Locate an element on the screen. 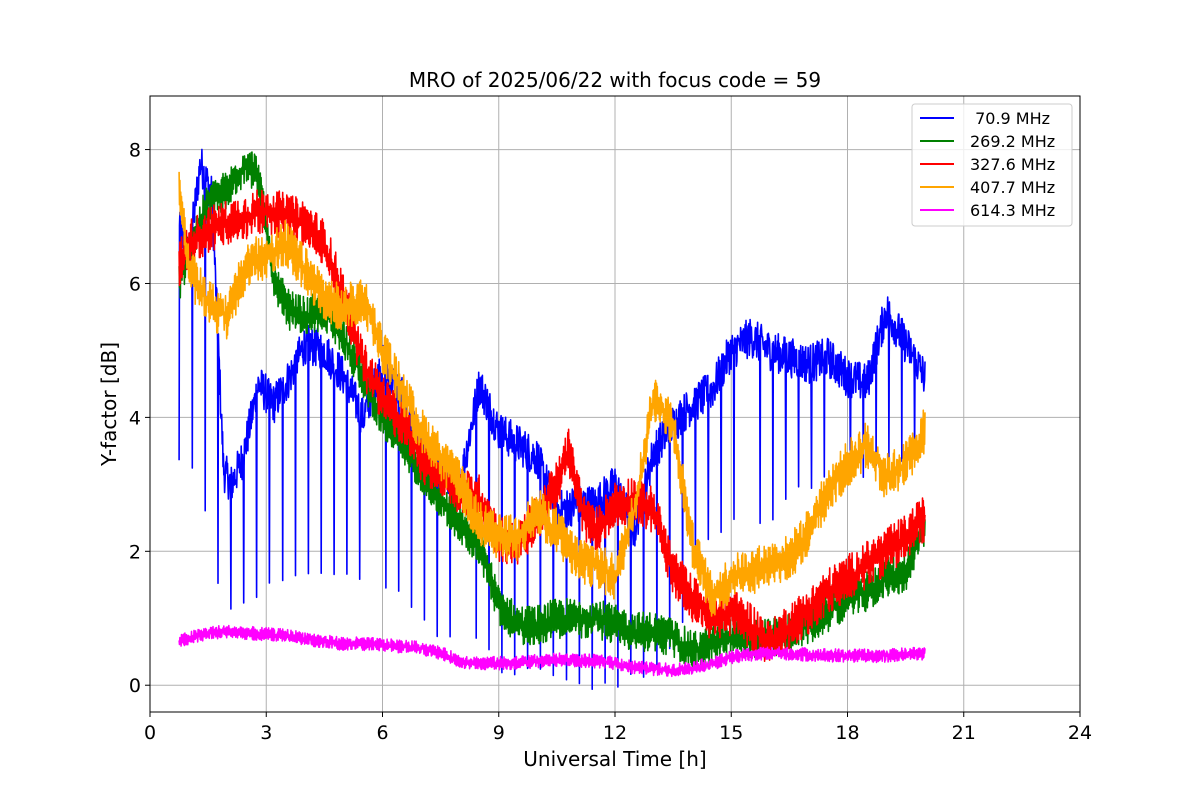 The image size is (1200, 800). y-tick-label: 2 is located at coordinates (135, 552).